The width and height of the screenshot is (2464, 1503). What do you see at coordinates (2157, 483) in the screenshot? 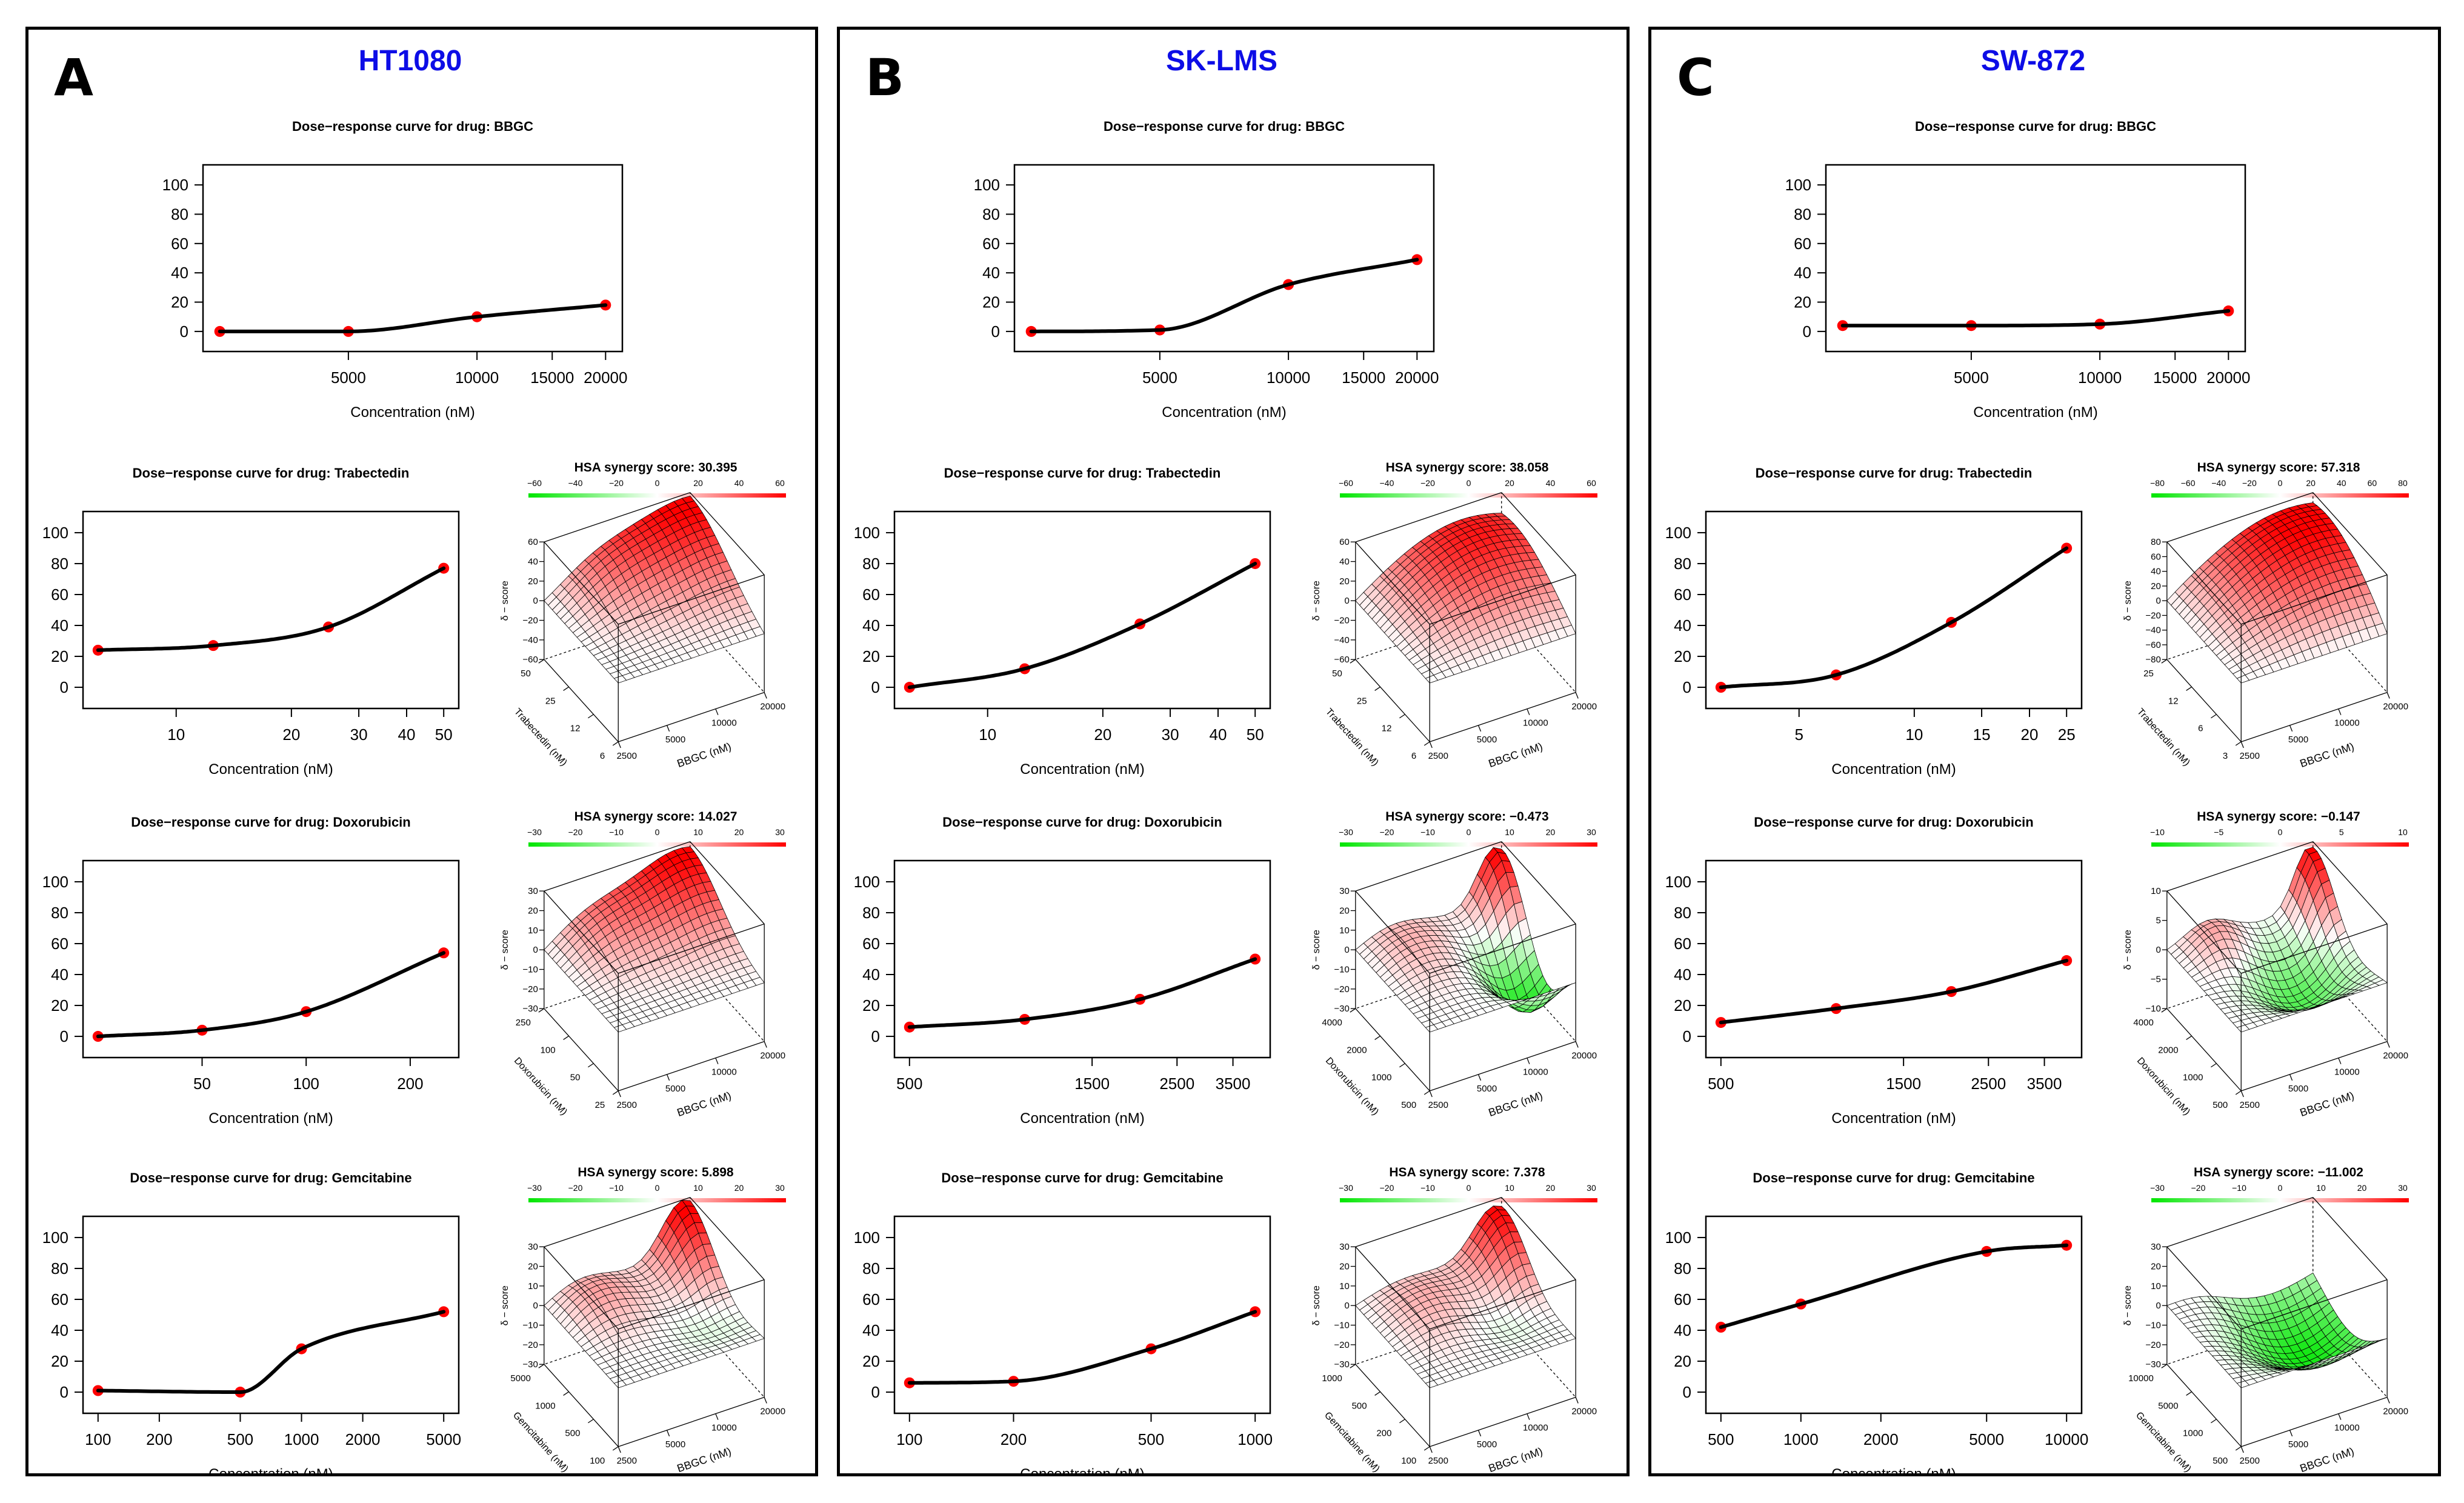
I see `colorbar-tick-label: −80` at bounding box center [2157, 483].